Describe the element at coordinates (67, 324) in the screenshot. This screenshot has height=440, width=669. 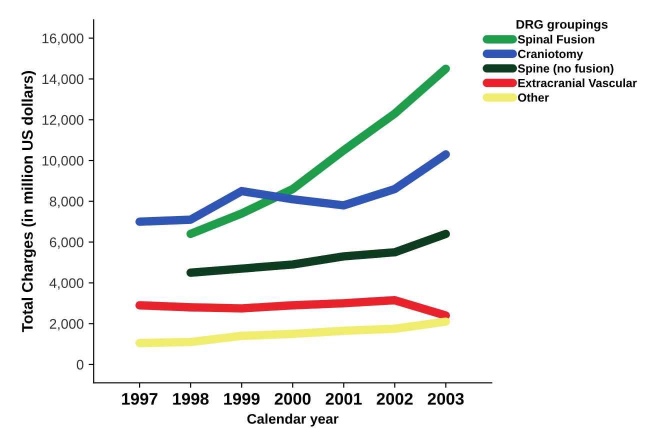
I see `y-tick-label: 2,000` at that location.